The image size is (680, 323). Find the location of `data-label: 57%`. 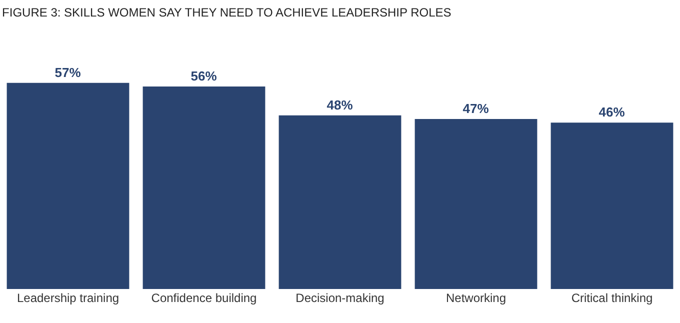

data-label: 57% is located at coordinates (68, 72).